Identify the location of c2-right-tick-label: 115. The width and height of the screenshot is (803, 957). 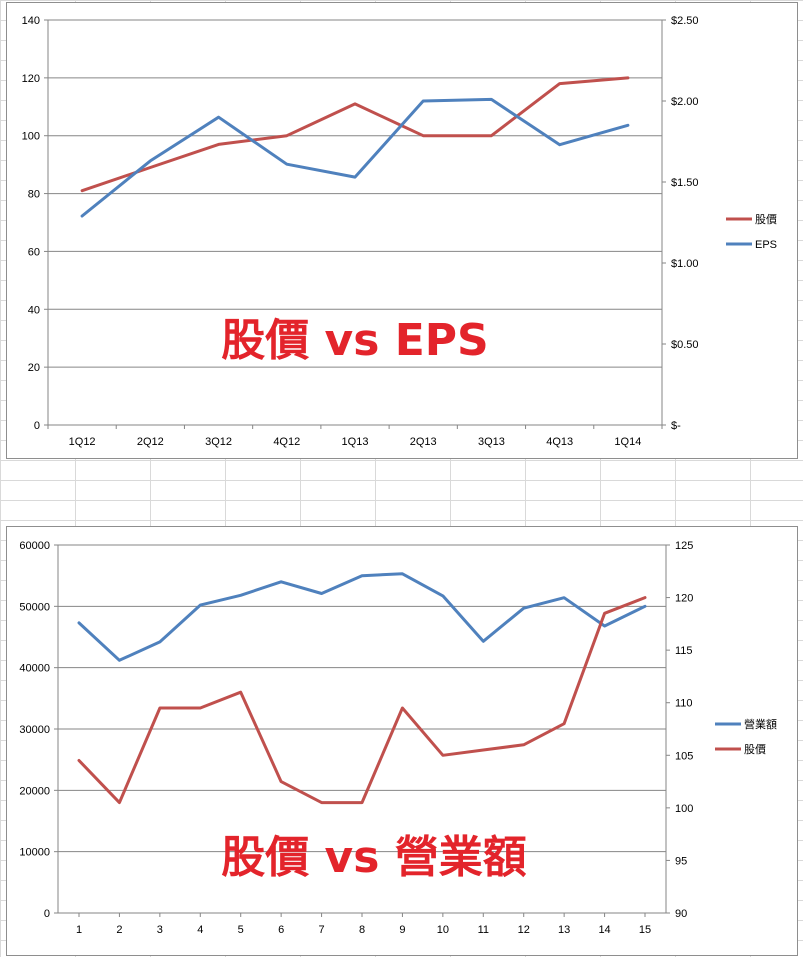
(684, 651).